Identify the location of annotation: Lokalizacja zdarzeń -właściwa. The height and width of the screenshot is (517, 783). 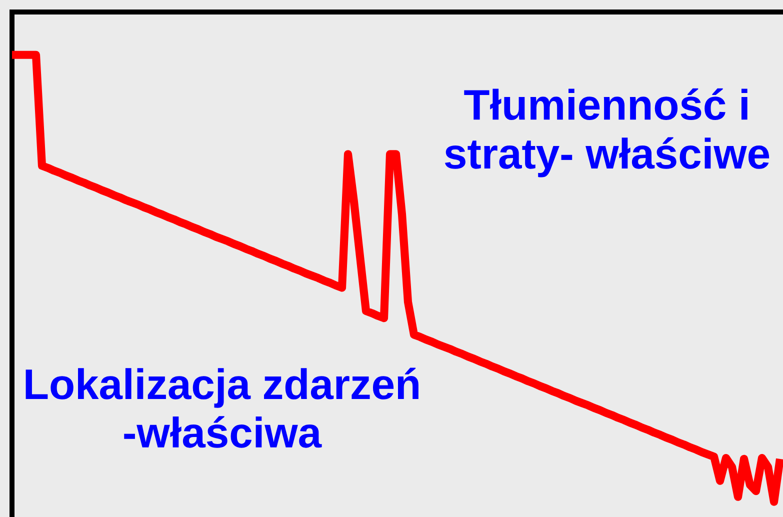
(222, 408).